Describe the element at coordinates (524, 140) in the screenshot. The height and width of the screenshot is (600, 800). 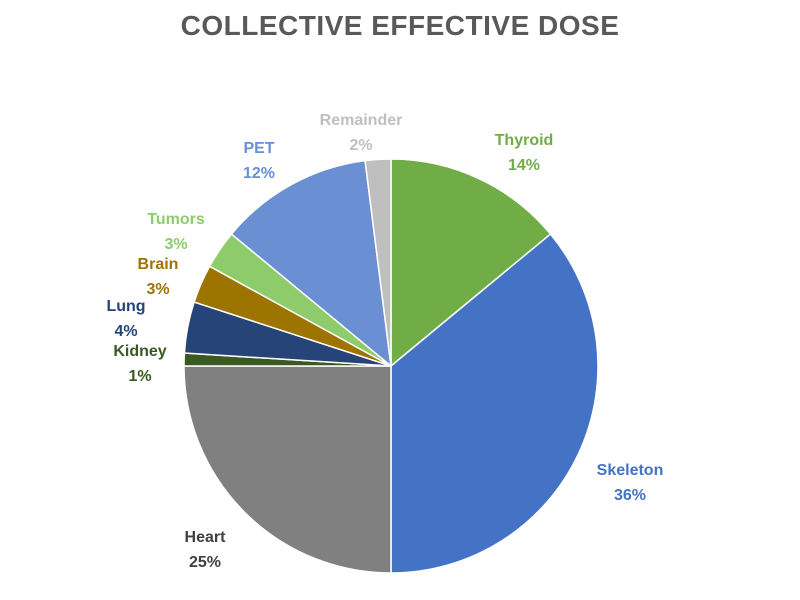
I see `slice-label-thyroid: Thyroid` at that location.